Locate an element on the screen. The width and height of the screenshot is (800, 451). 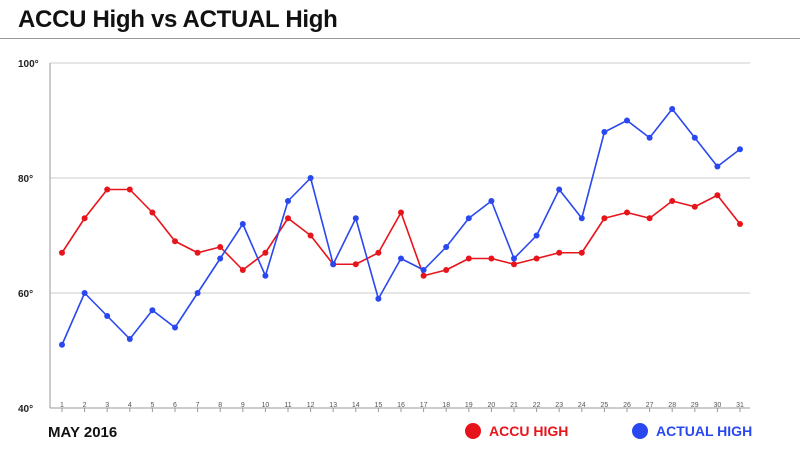
y-tick-label: 100° is located at coordinates (28, 64).